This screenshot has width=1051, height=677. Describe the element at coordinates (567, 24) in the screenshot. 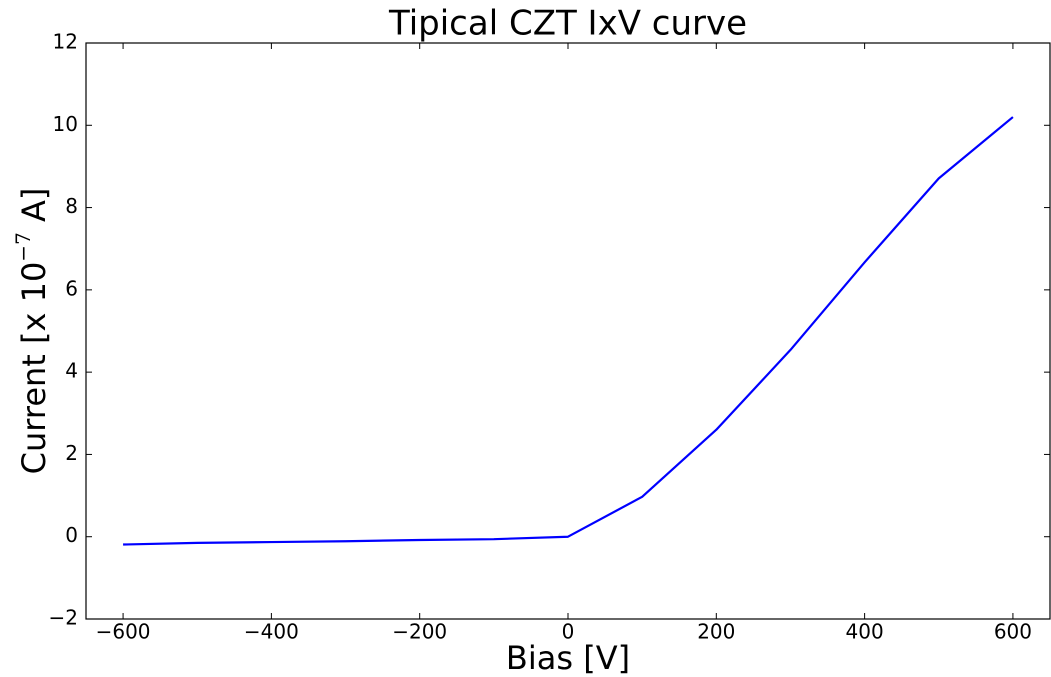

I see `chart-title: Tipical CZT IxV curve` at that location.